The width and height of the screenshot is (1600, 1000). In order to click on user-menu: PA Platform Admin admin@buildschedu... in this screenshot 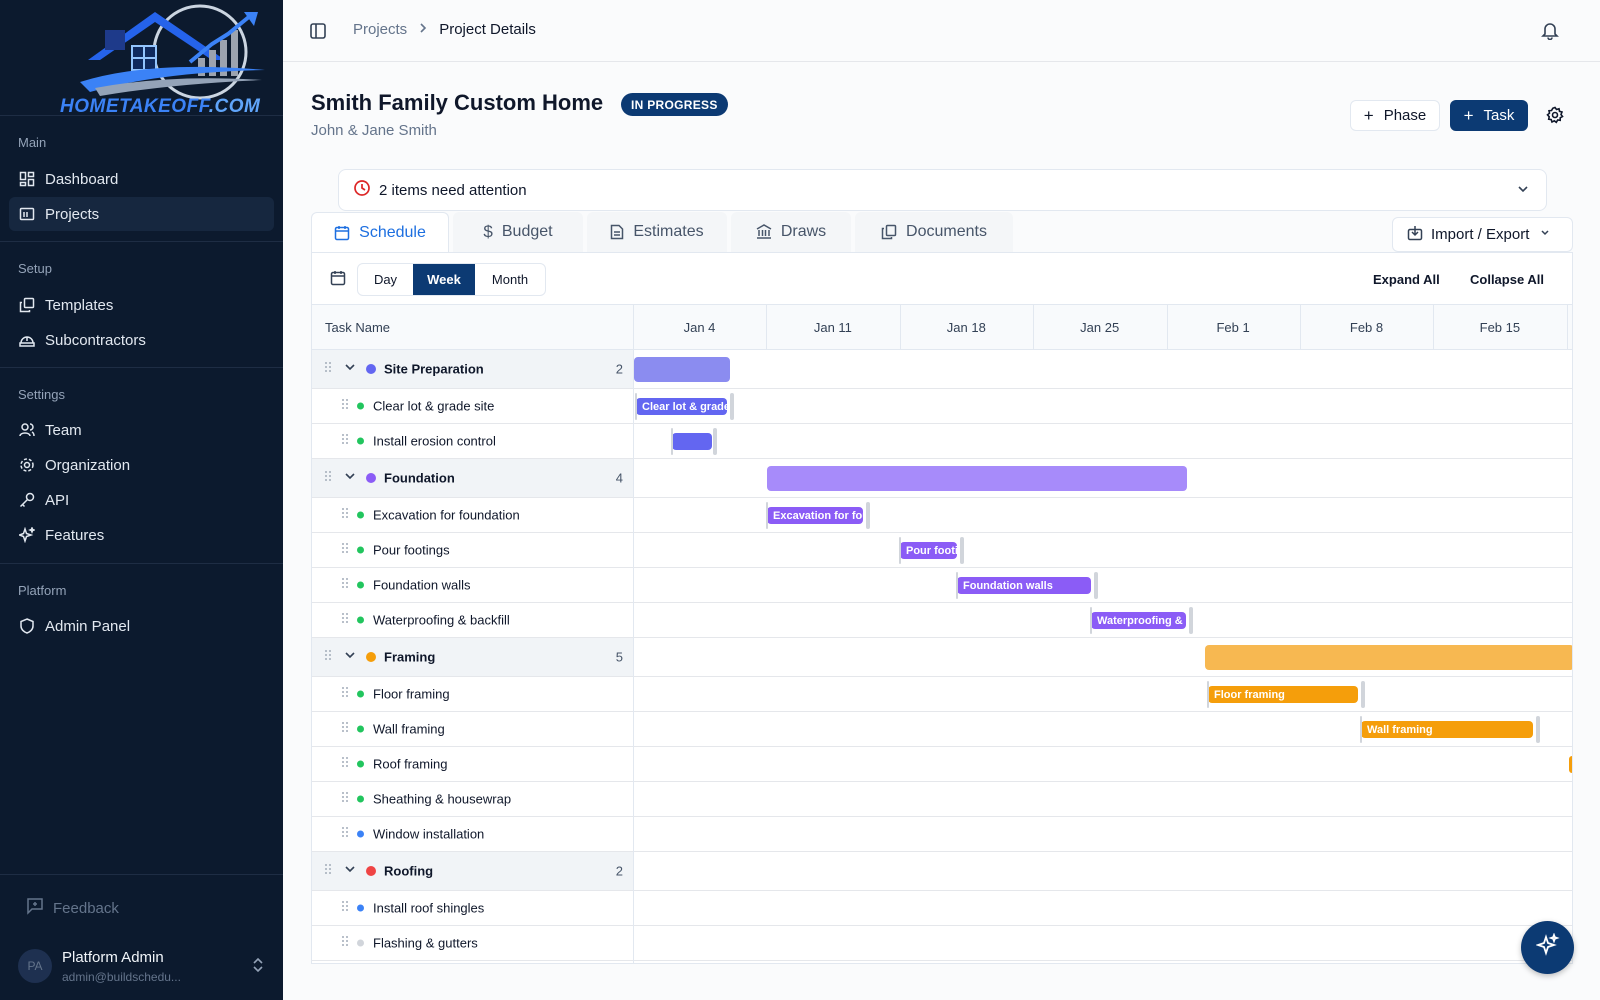, I will do `click(145, 966)`.